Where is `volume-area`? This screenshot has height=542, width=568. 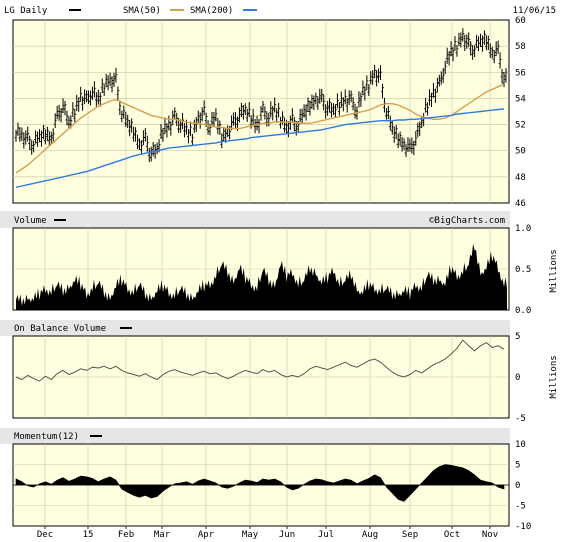
volume-area is located at coordinates (261, 276).